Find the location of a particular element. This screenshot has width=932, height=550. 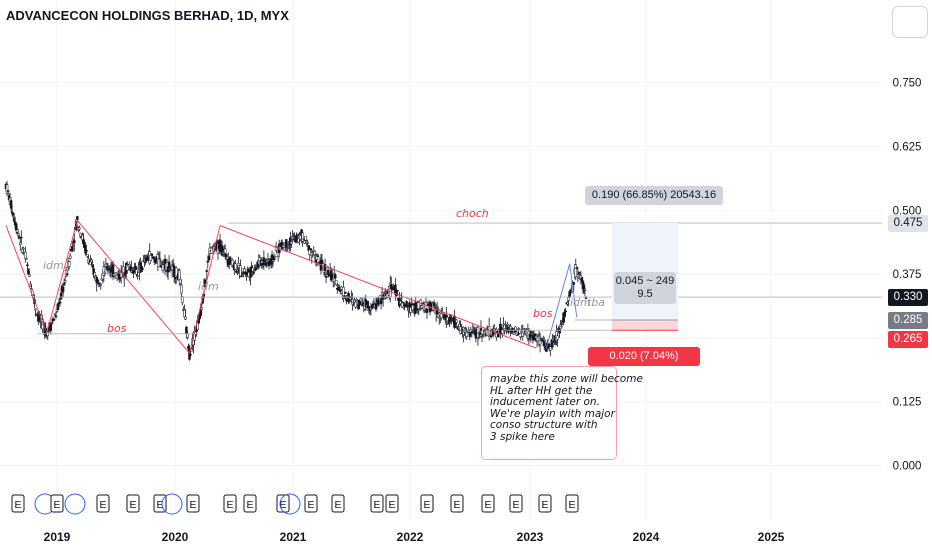

layout-button is located at coordinates (910, 22).